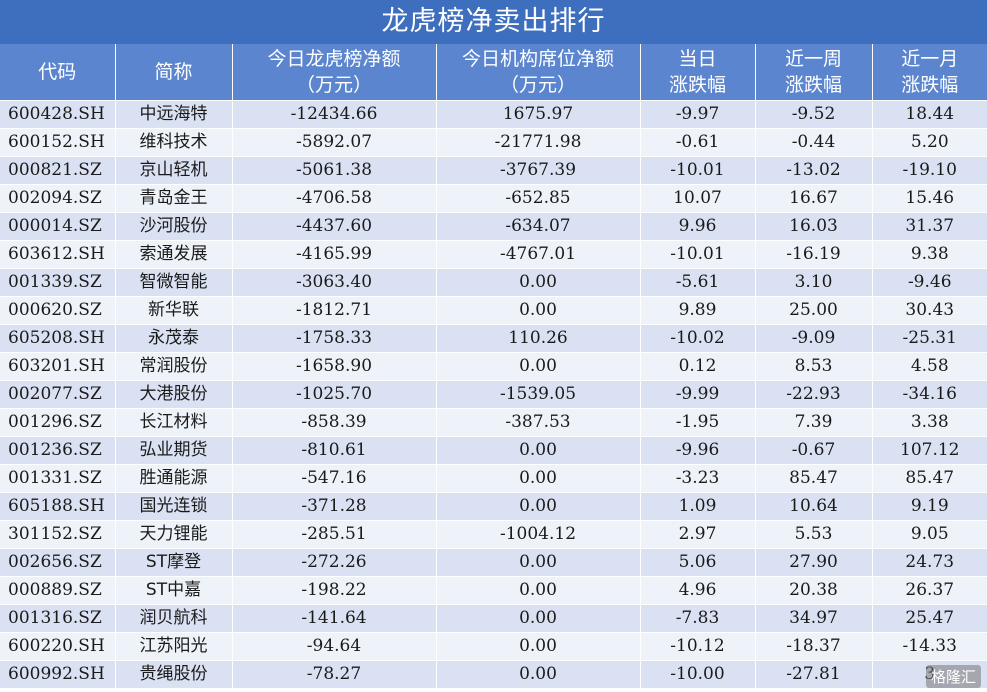  What do you see at coordinates (929, 366) in the screenshot?
I see `month-change-cell: 4.58` at bounding box center [929, 366].